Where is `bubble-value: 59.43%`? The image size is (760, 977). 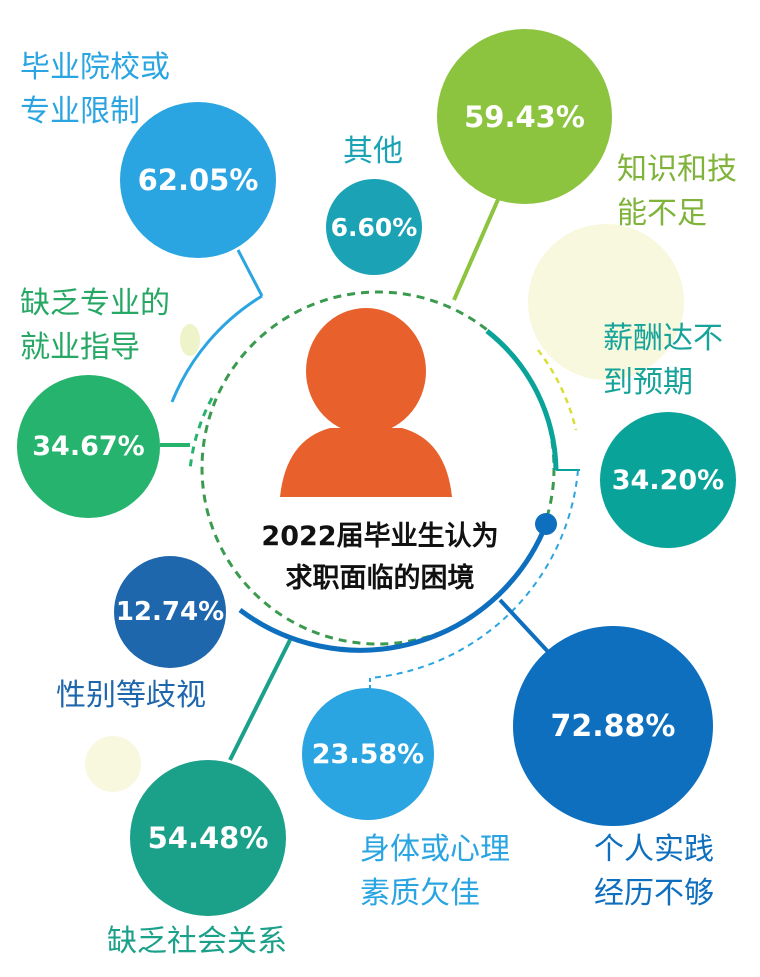
bubble-value: 59.43% is located at coordinates (524, 116).